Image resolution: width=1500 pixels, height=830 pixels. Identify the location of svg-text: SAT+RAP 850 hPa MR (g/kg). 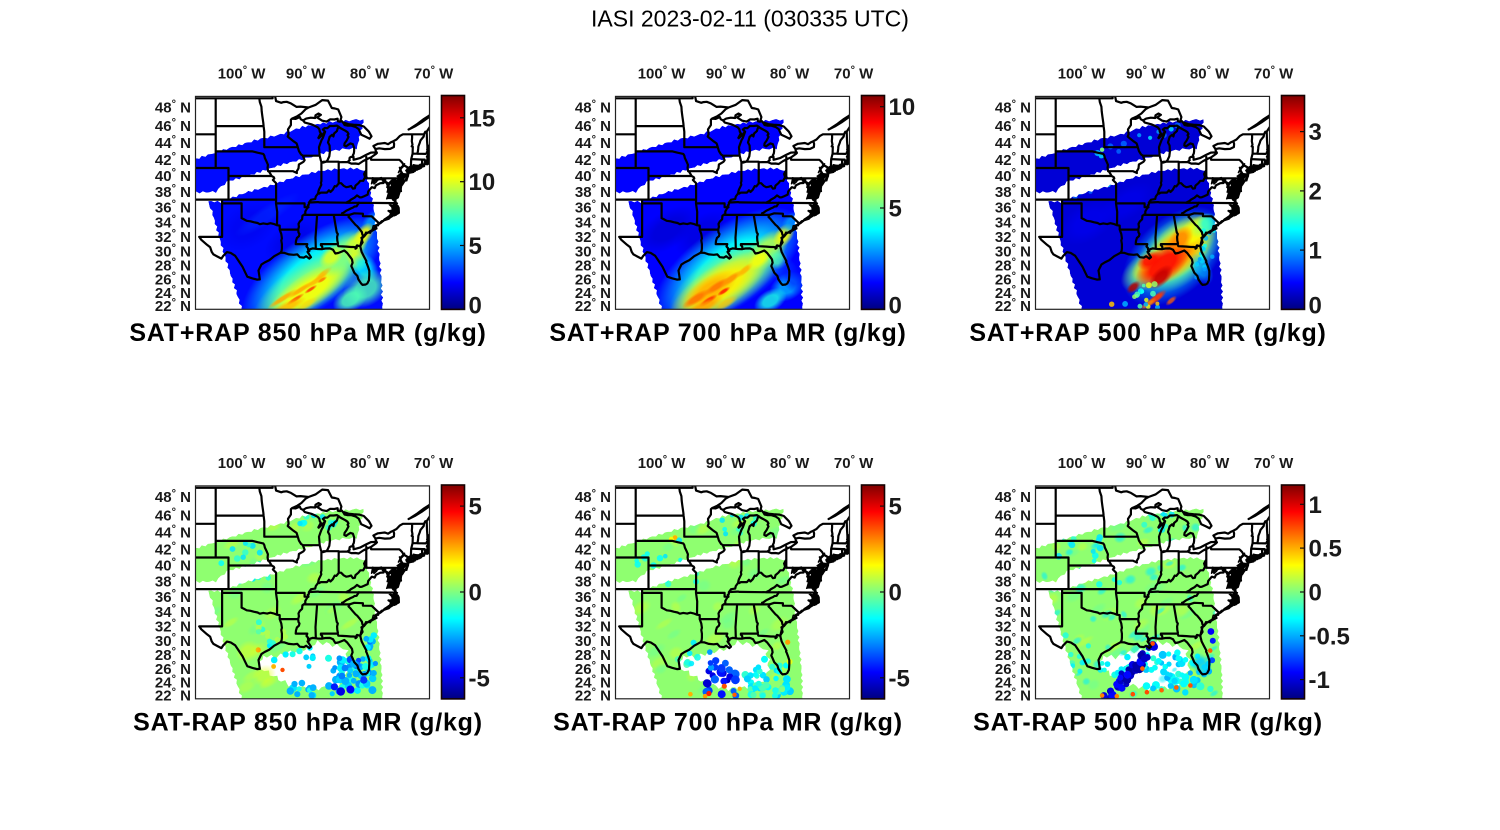
(307, 333).